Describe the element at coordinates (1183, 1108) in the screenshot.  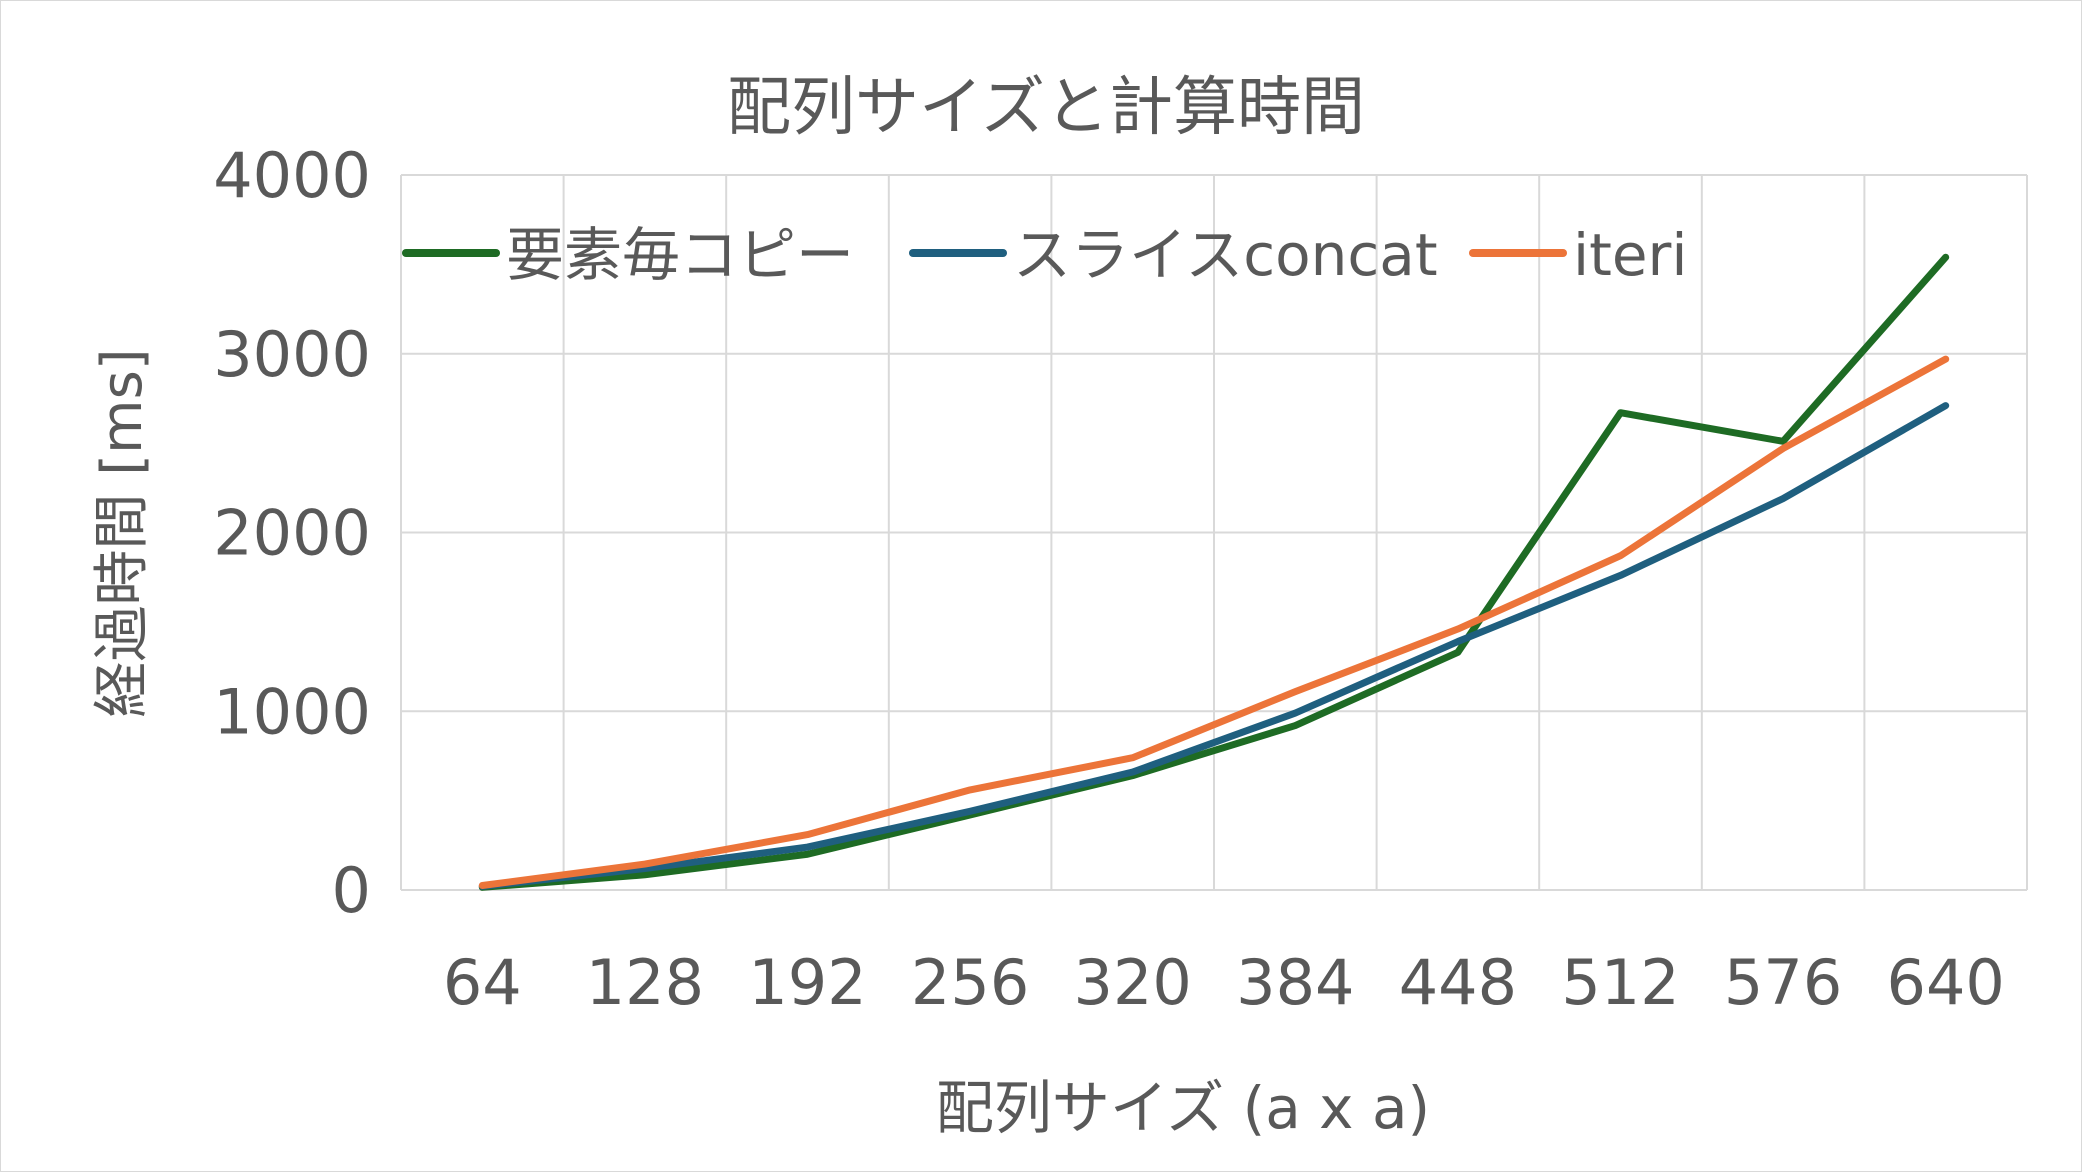
I see `x-axis-label: 配列サイズ (a x a)` at that location.